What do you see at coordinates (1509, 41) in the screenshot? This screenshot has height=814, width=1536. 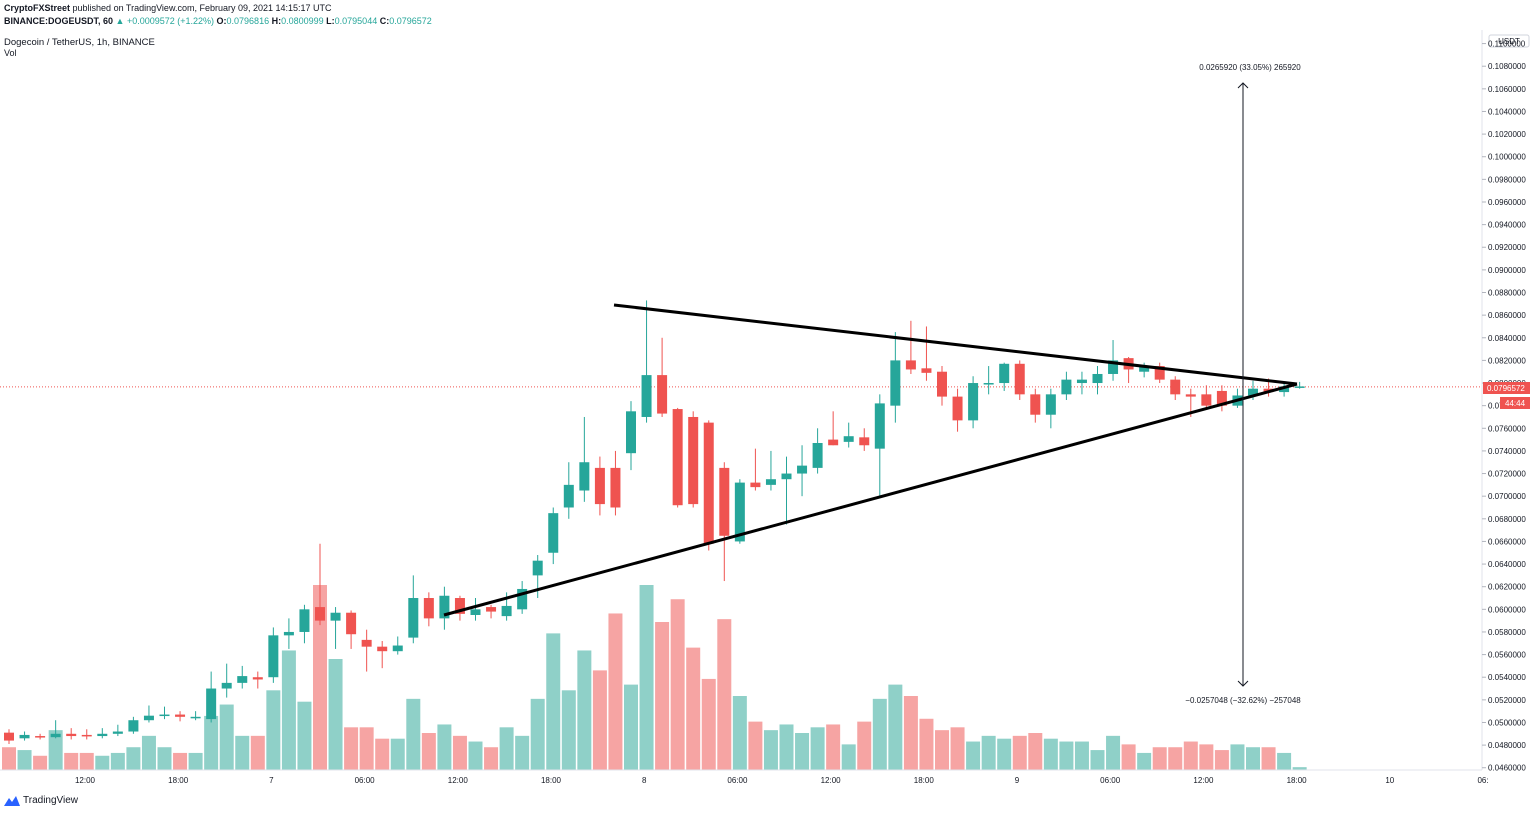 I see `currency-box` at bounding box center [1509, 41].